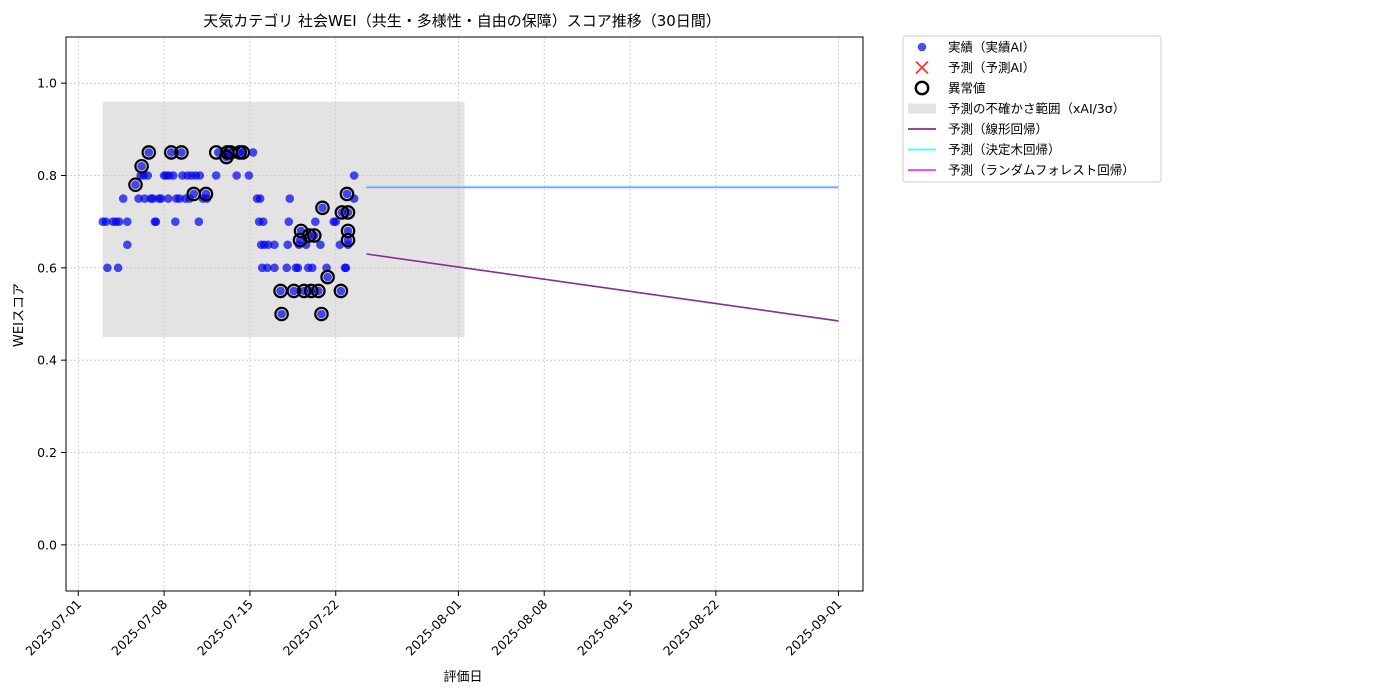 This screenshot has height=700, width=1400. Describe the element at coordinates (519, 627) in the screenshot. I see `x-tick-label: 2025-08-08` at that location.